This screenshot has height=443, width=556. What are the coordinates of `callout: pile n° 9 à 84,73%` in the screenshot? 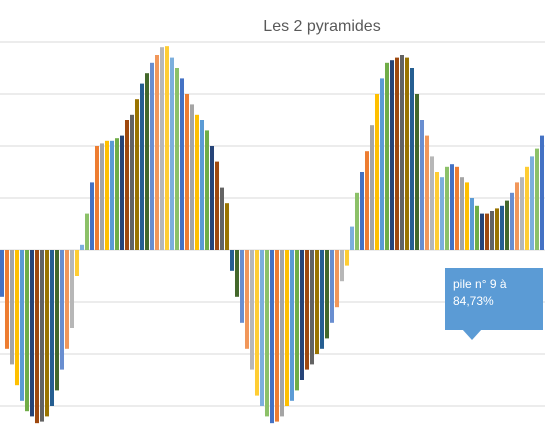 It's located at (494, 299).